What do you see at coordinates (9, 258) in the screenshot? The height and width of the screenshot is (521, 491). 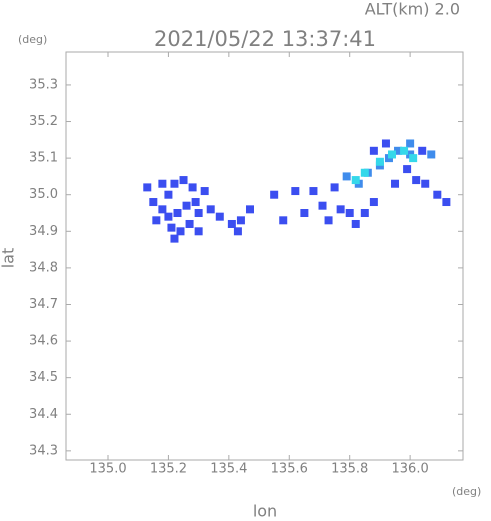 I see `y-axis-label: lat` at bounding box center [9, 258].